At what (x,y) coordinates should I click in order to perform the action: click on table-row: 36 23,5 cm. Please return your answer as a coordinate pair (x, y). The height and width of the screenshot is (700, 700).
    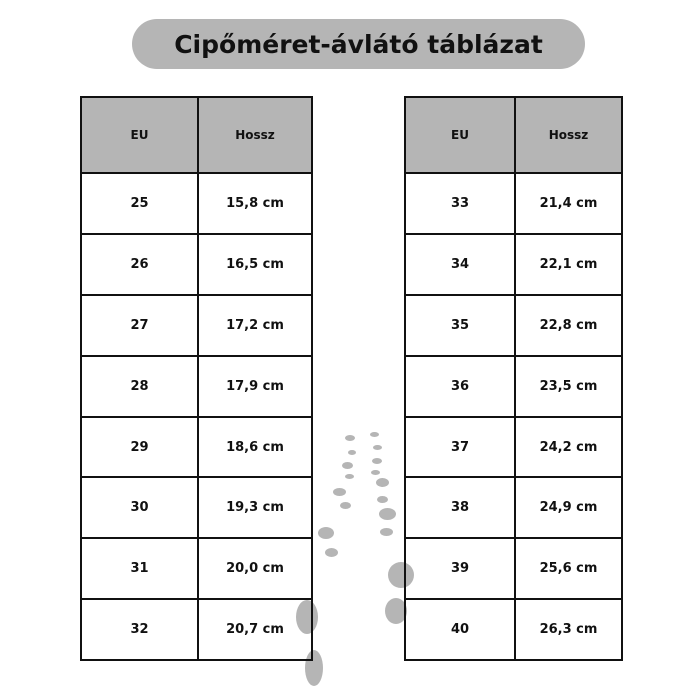
    Looking at the image, I should click on (513, 386).